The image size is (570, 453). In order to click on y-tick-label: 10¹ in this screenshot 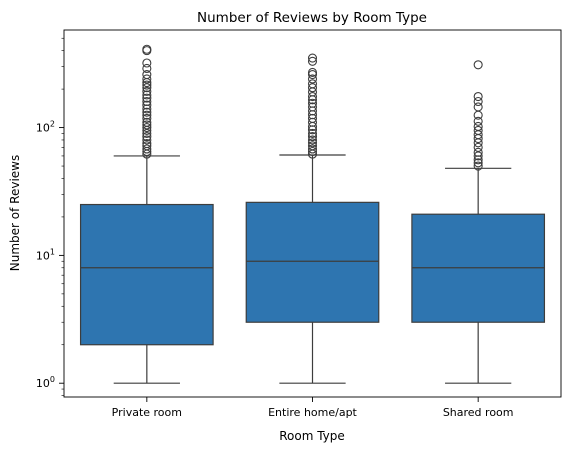, I will do `click(45, 254)`.